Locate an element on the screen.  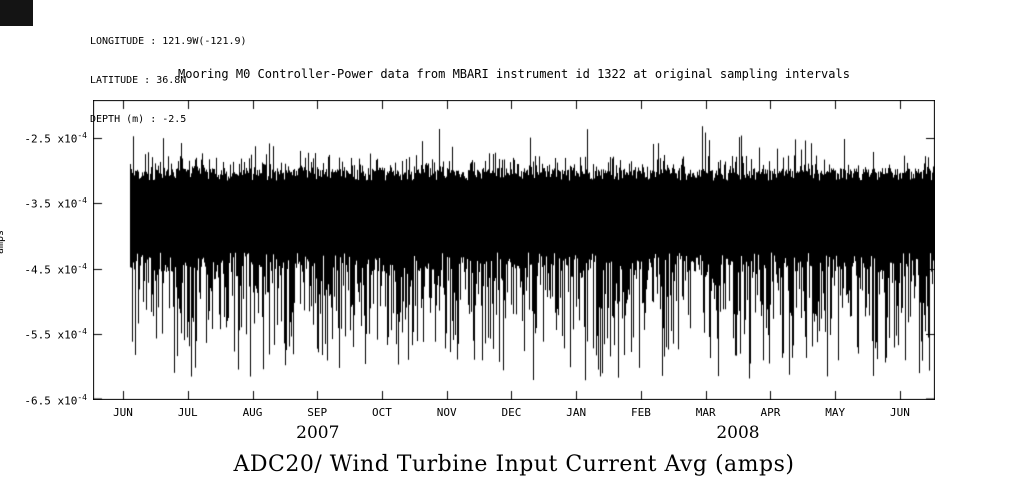
latitude-text: LATITUDE : 36.8N is located at coordinates (138, 80).